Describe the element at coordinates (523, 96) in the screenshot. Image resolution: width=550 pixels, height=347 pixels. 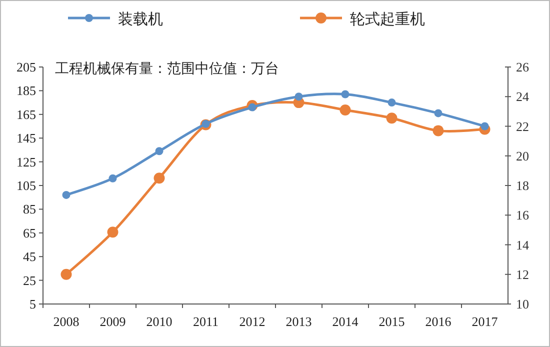
I see `y2-tick-label: 24` at that location.